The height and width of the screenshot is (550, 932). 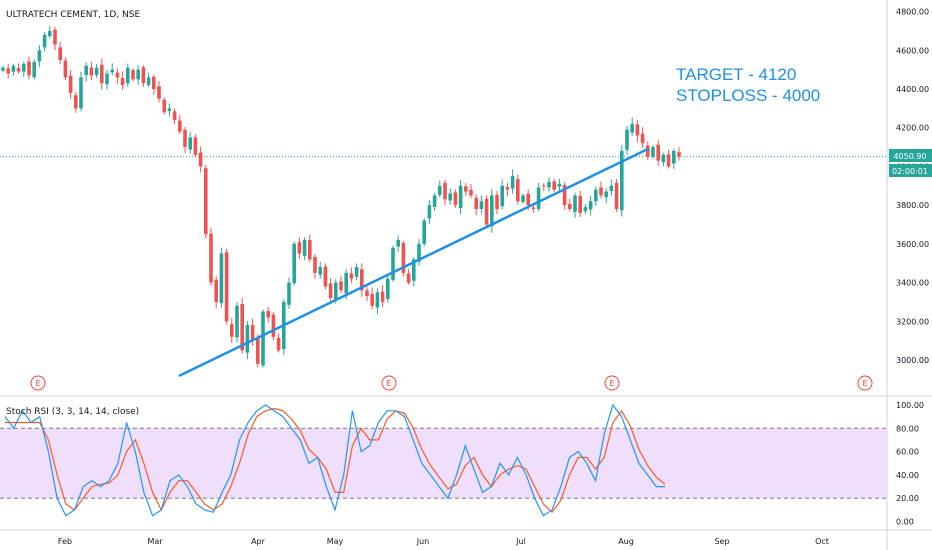 What do you see at coordinates (912, 50) in the screenshot?
I see `price-tick-label: 4600.00` at bounding box center [912, 50].